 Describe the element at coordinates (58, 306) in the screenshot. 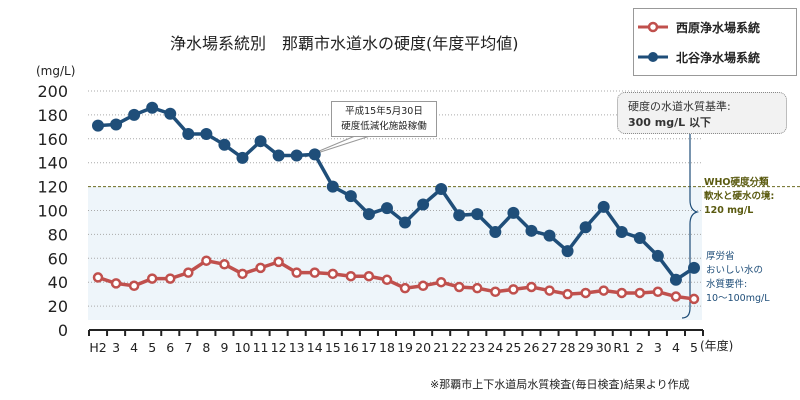

I see `y-tick-label: 20` at that location.